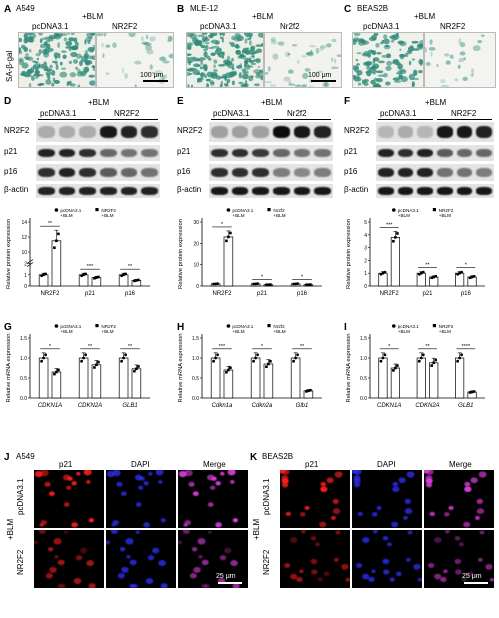 This screenshot has height=618, width=499. Describe the element at coordinates (127, 113) in the screenshot. I see `condition-label-oe: NR2F2` at that location.